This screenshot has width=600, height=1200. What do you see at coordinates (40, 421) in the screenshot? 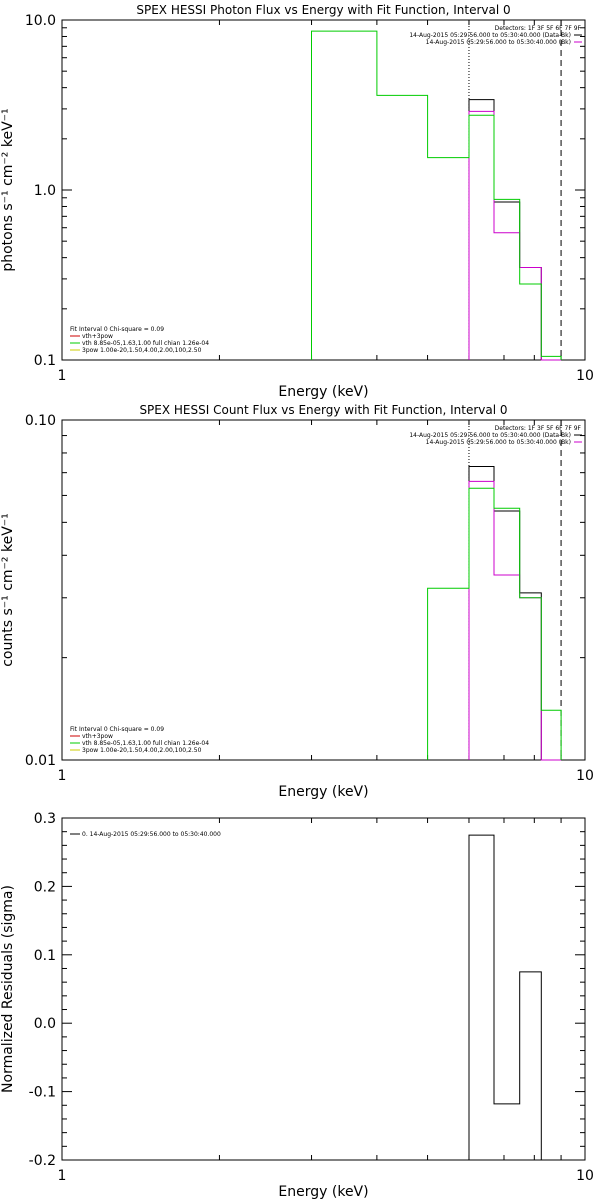
I see `y-tick-label: 0.10` at bounding box center [40, 421].